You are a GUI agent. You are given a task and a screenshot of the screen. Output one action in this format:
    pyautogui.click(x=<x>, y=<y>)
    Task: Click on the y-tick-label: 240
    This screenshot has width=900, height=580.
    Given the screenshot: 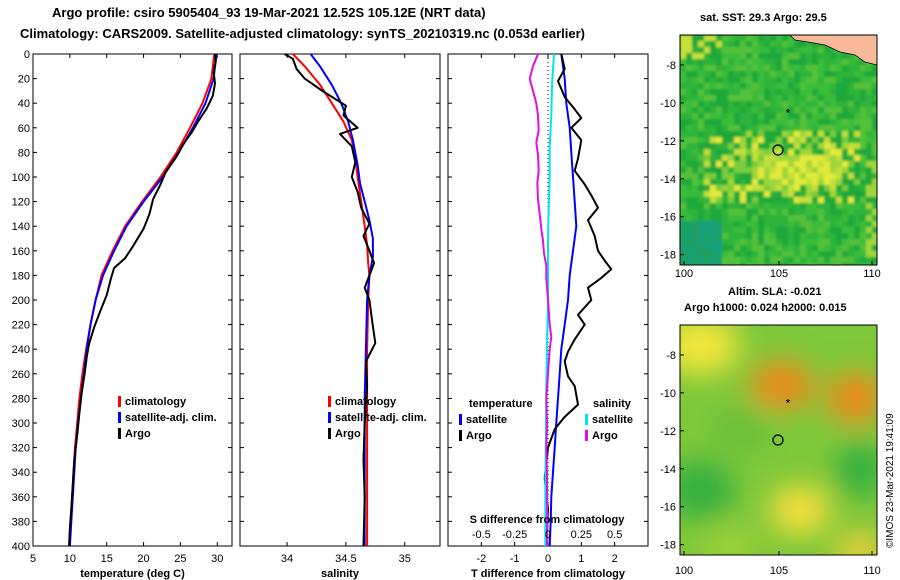 What is the action you would take?
    pyautogui.click(x=21, y=350)
    